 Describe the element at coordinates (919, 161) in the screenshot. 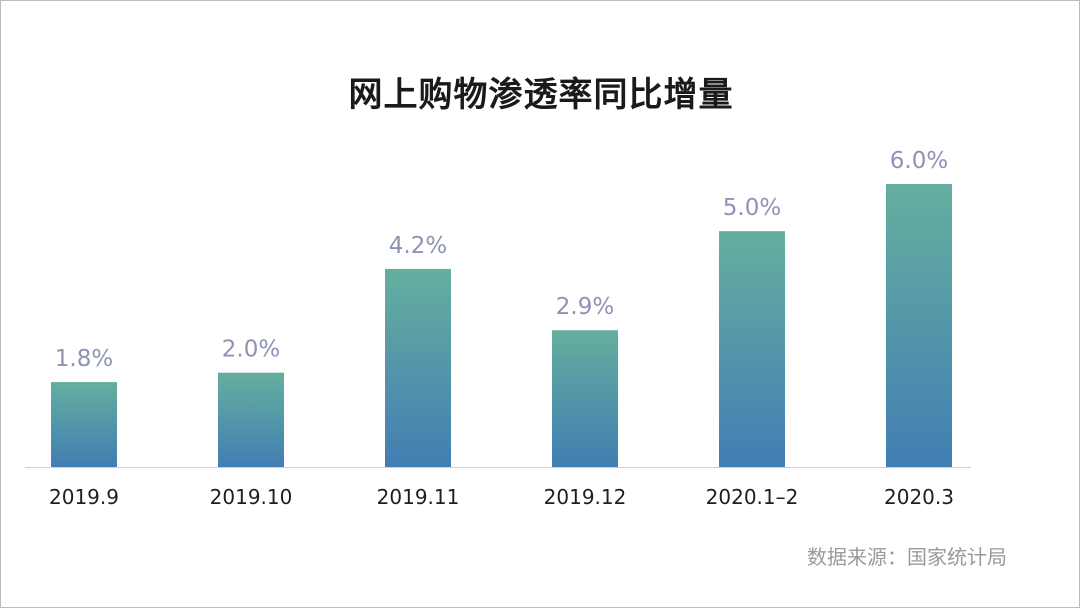

I see `data-label-5: 6.0%` at that location.